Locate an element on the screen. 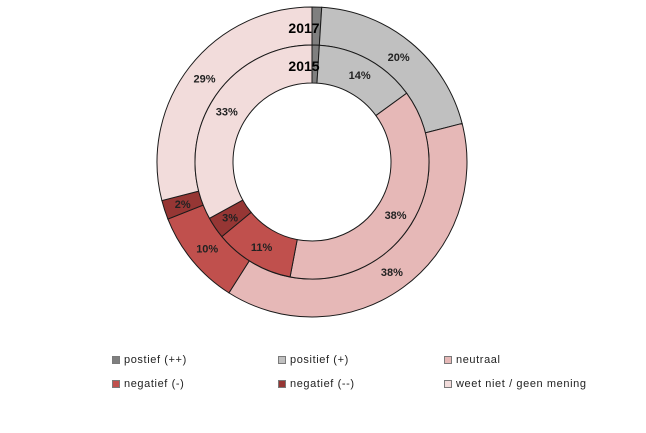 Image resolution: width=646 pixels, height=433 pixels. legend-label: neutraal is located at coordinates (478, 360).